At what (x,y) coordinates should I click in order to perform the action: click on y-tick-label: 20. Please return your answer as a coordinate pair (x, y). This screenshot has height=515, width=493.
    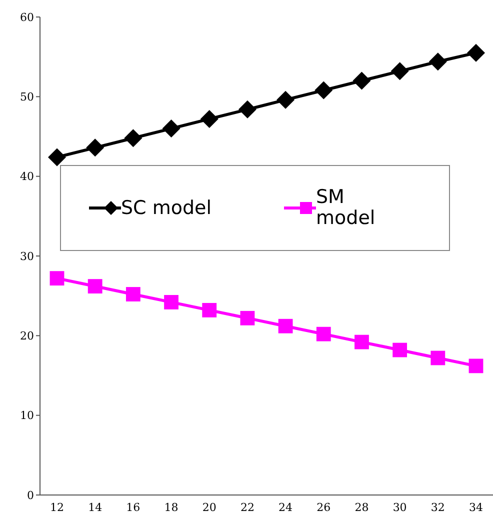
    Looking at the image, I should click on (27, 336).